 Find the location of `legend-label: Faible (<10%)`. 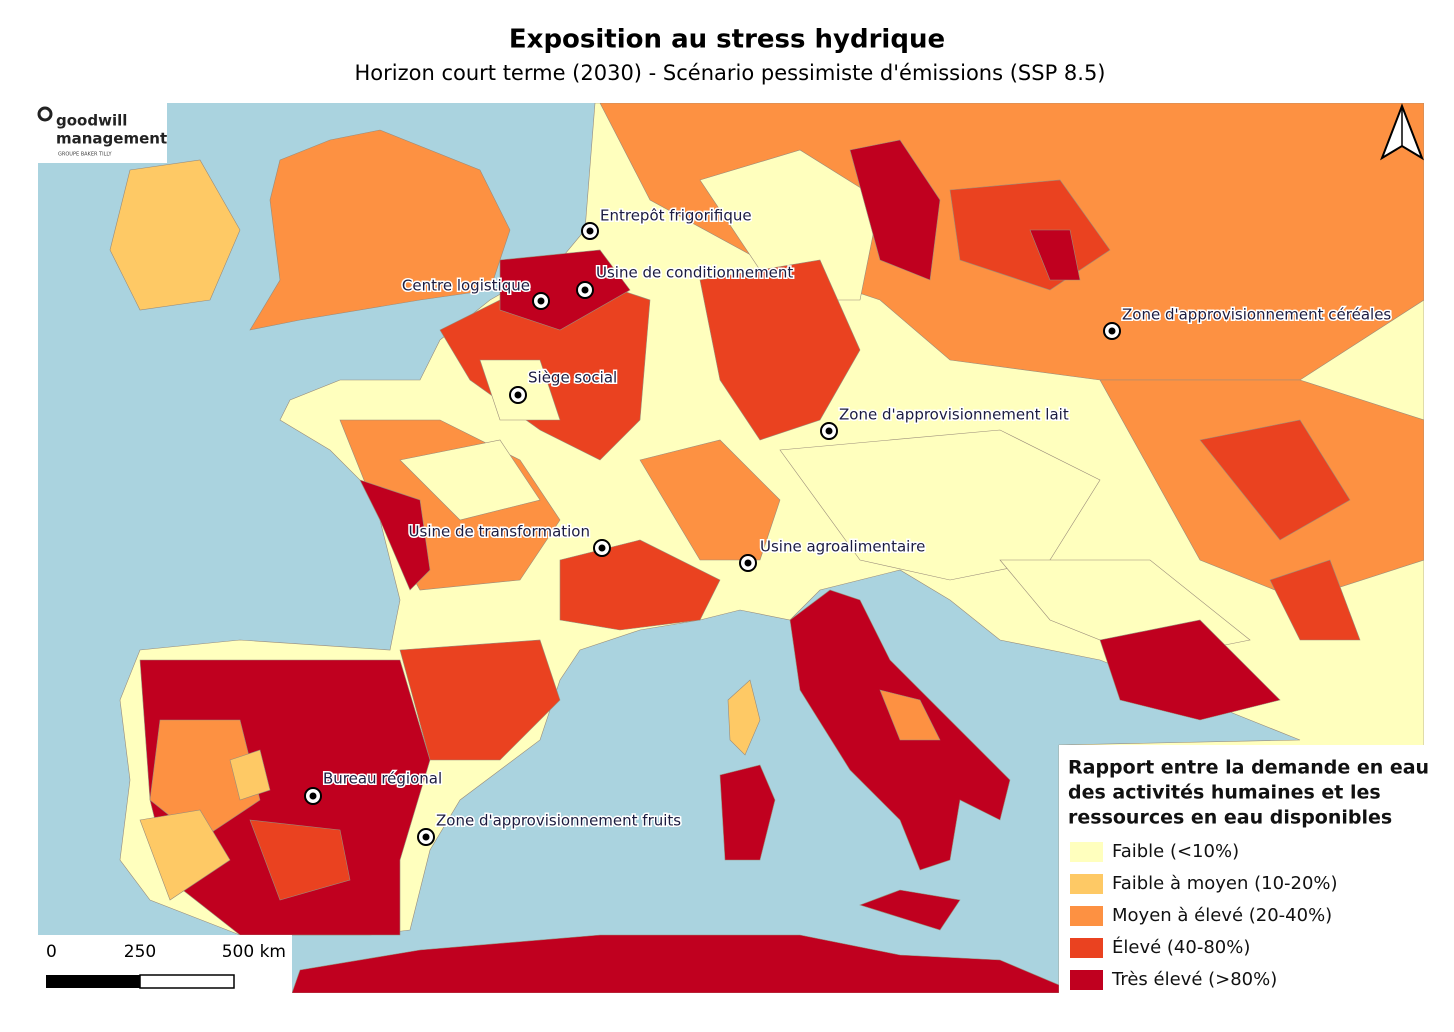

legend-label: Faible (<10%) is located at coordinates (1175, 851).